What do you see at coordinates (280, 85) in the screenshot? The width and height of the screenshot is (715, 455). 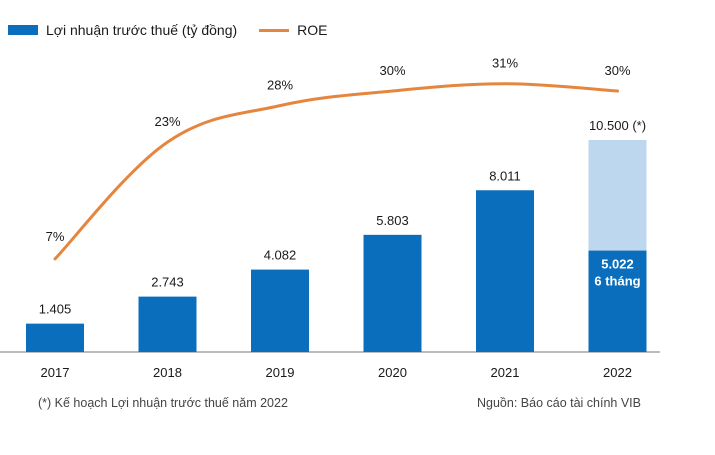 I see `roe-label-2019: 28%` at bounding box center [280, 85].